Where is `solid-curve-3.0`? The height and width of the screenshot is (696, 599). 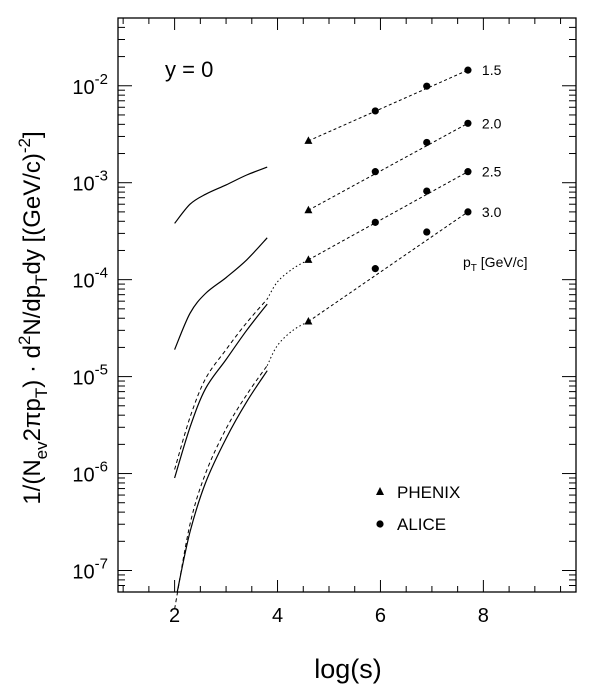
solid-curve-3.0 is located at coordinates (222, 481).